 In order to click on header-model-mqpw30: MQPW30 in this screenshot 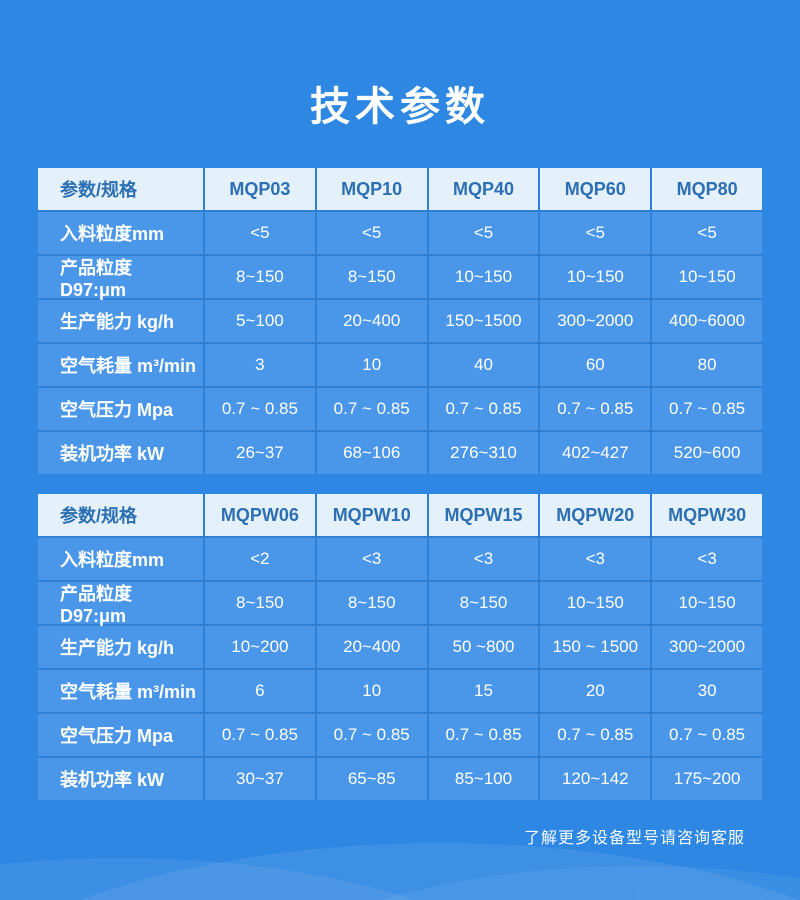, I will do `click(707, 515)`.